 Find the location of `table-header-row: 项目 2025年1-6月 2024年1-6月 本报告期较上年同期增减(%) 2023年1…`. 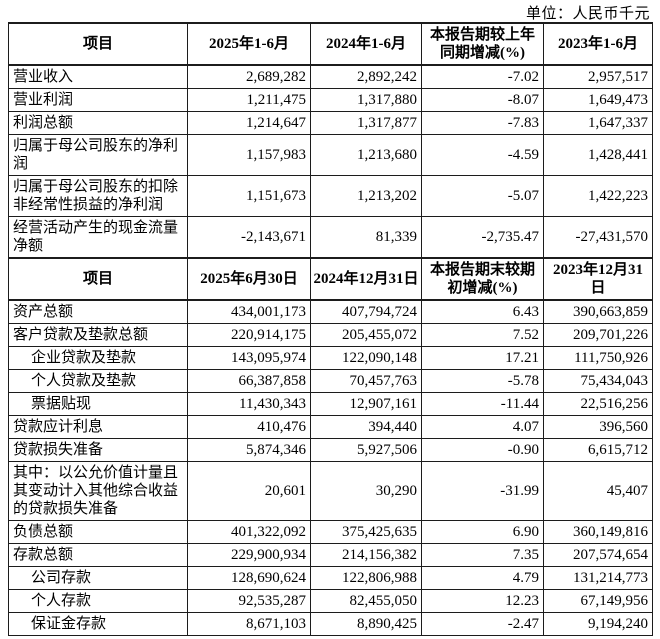

table-header-row: 项目 2025年1-6月 2024年1-6月 本报告期较上年同期增减(%) 2023年1… is located at coordinates (330, 44).